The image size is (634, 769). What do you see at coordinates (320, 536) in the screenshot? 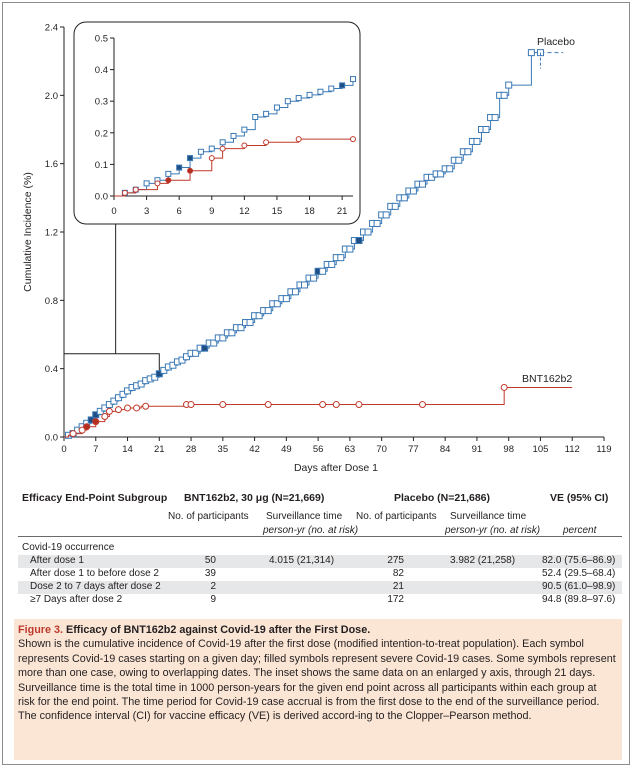
I see `table-rule` at bounding box center [320, 536].